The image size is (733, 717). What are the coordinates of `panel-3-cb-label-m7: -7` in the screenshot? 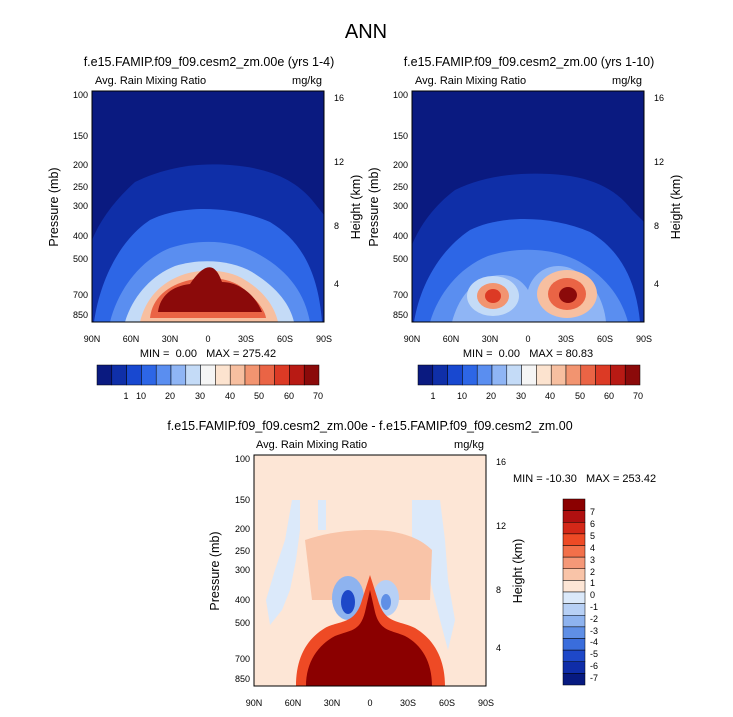 It's located at (594, 678).